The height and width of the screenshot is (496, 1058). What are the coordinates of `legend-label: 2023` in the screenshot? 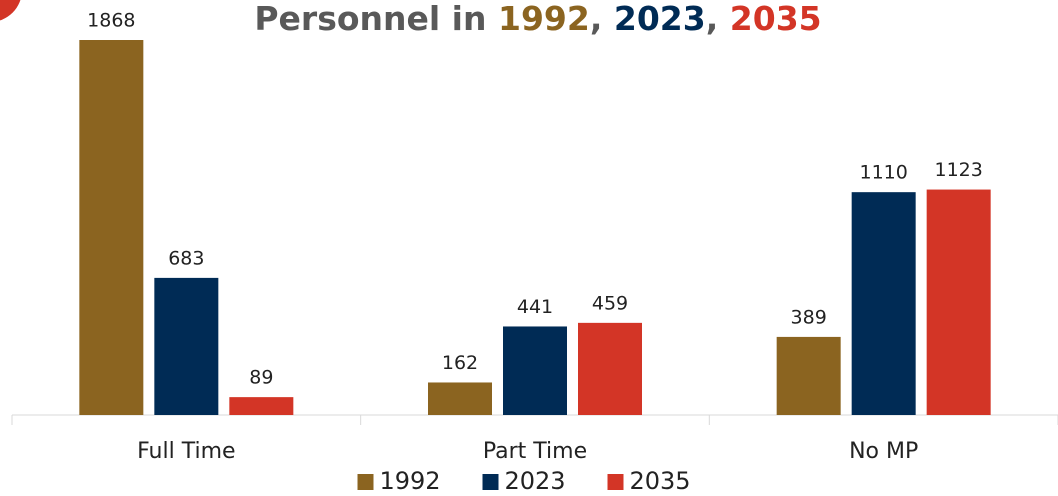 It's located at (535, 481).